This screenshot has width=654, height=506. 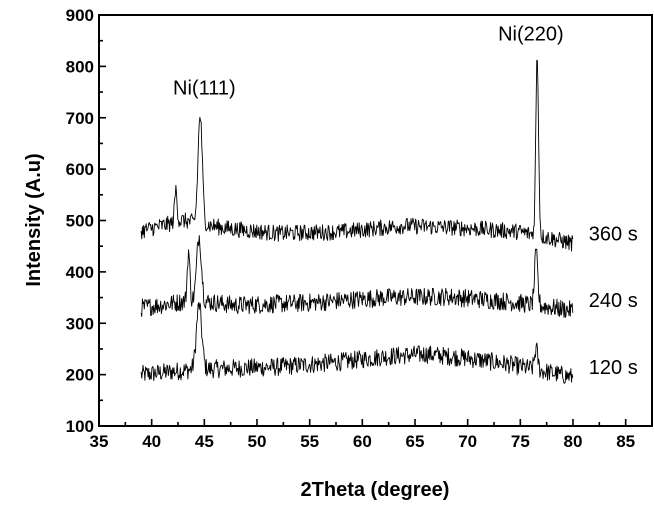 What do you see at coordinates (573, 441) in the screenshot?
I see `x-tick-label: 80` at bounding box center [573, 441].